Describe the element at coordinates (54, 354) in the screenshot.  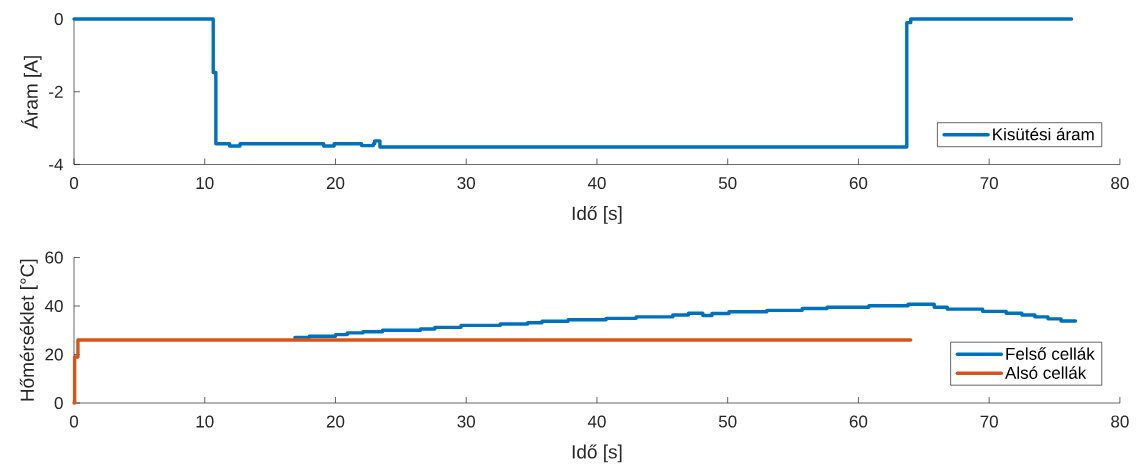
I see `y-tick-label: 20` at that location.